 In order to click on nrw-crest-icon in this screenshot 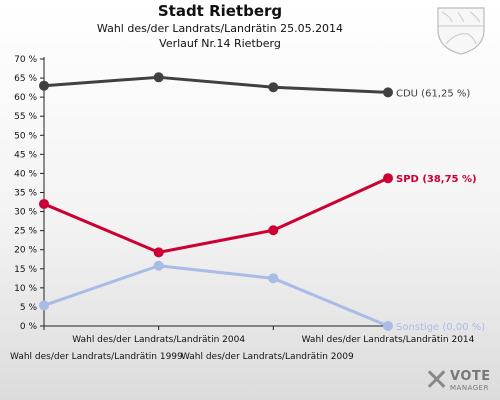, I will do `click(461, 31)`.